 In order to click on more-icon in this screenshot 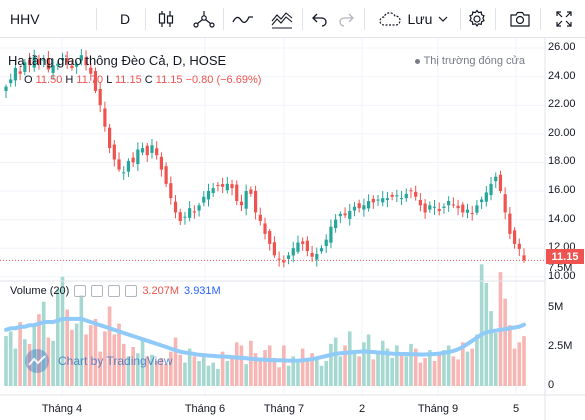, I will do `click(131, 291)`.